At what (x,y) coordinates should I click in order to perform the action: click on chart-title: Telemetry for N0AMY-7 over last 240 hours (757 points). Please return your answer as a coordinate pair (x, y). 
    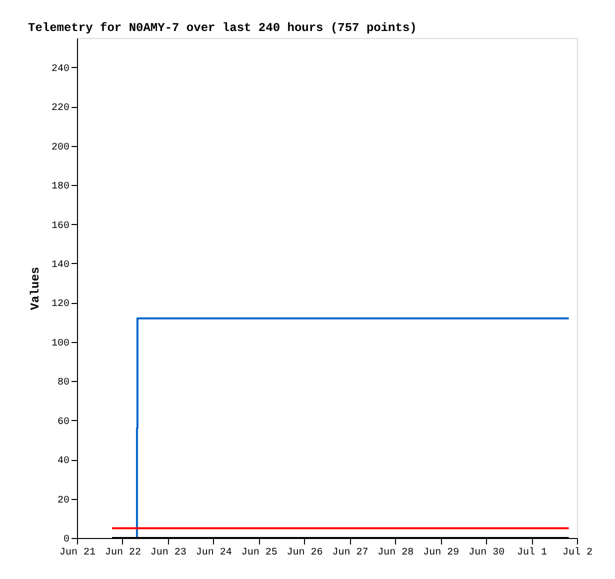
    Looking at the image, I should click on (222, 28).